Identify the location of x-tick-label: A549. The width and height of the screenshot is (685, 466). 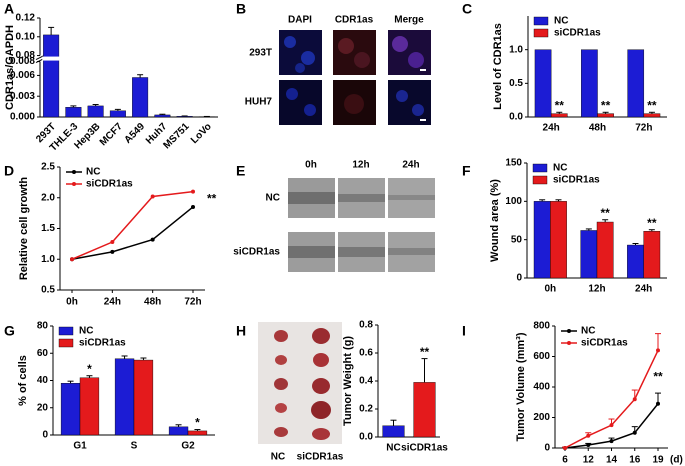
(134, 133).